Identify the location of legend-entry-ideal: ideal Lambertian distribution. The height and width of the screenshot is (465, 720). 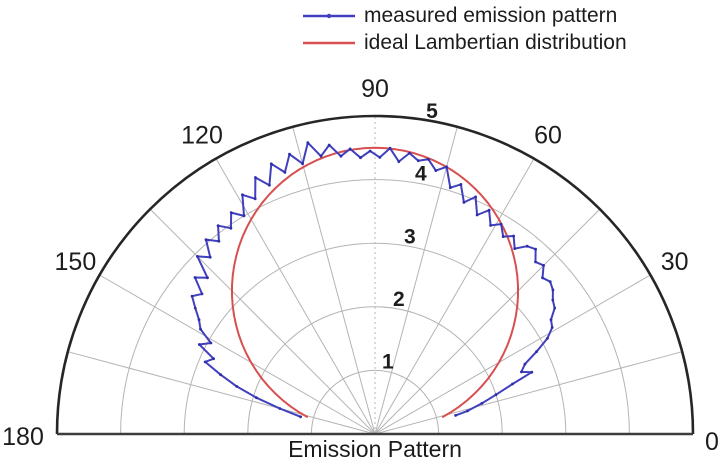
(464, 42).